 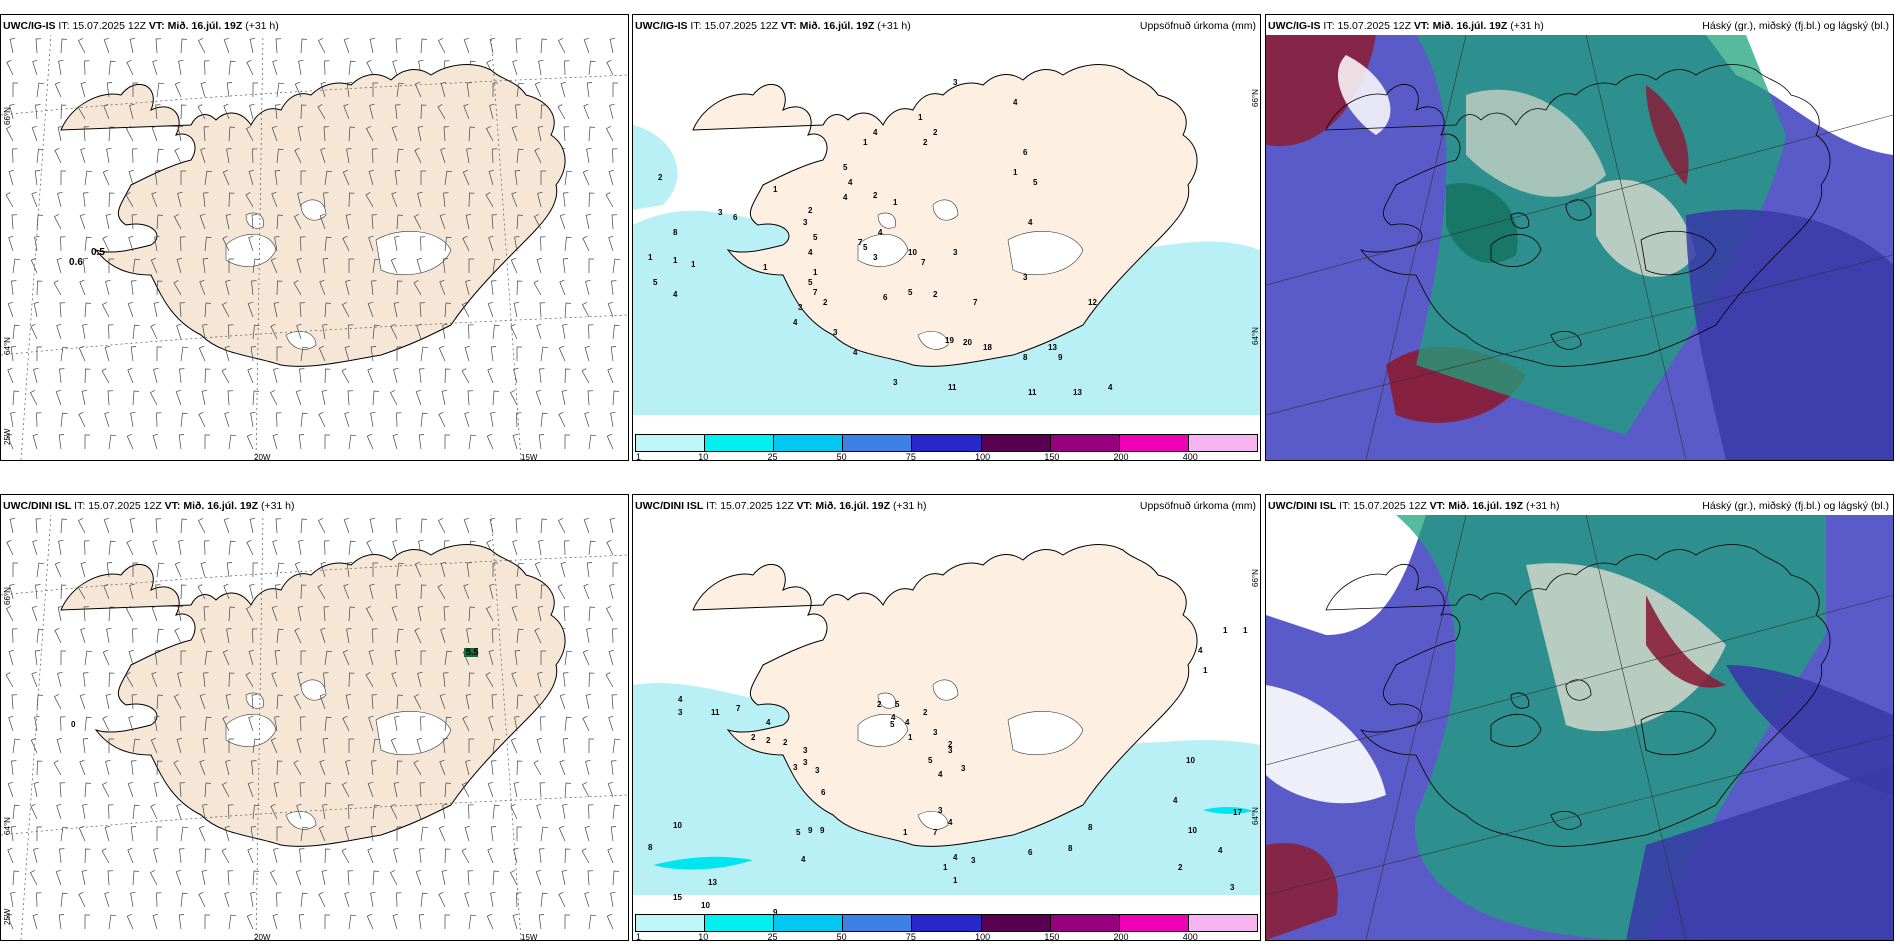 What do you see at coordinates (314, 727) in the screenshot?
I see `map-canvas: 5.5 0` at bounding box center [314, 727].